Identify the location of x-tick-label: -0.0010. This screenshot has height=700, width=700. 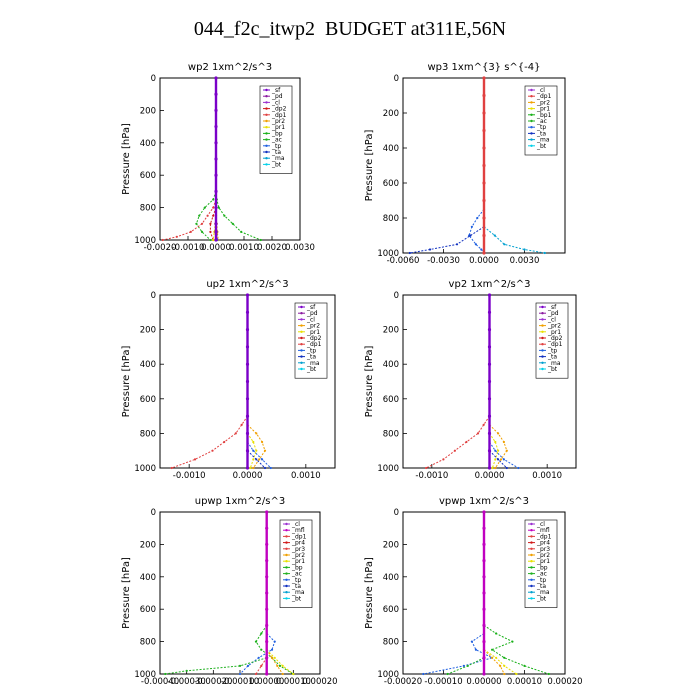
(431, 476).